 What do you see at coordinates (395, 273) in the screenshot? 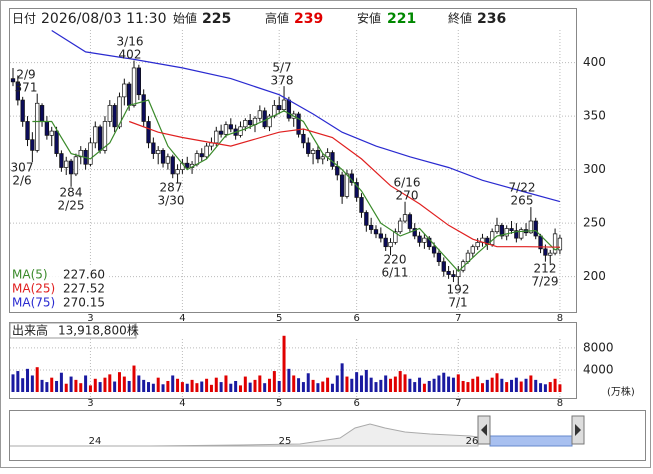
I see `annotation-date: 6/11` at bounding box center [395, 273].